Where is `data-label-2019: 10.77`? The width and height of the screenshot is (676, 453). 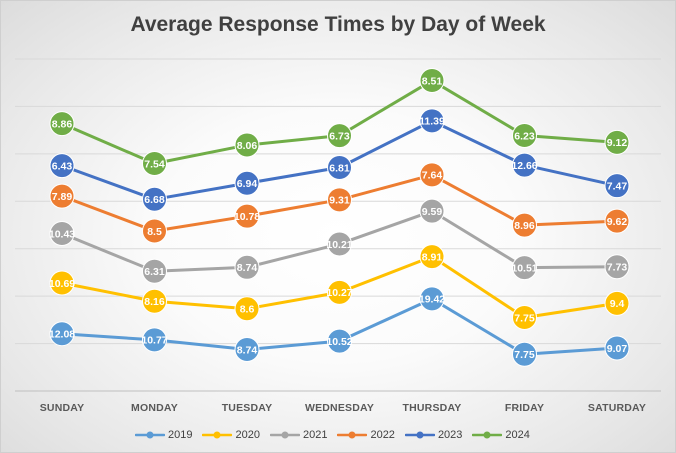 data-label-2019: 10.77 is located at coordinates (154, 341).